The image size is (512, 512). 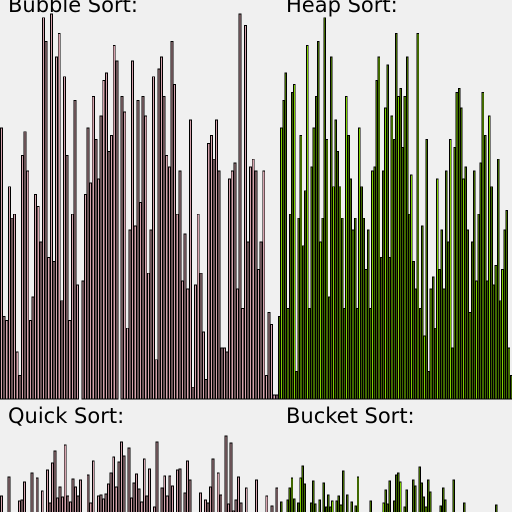 I want to click on heap-sort-title: Heap Sort:, so click(x=342, y=8).